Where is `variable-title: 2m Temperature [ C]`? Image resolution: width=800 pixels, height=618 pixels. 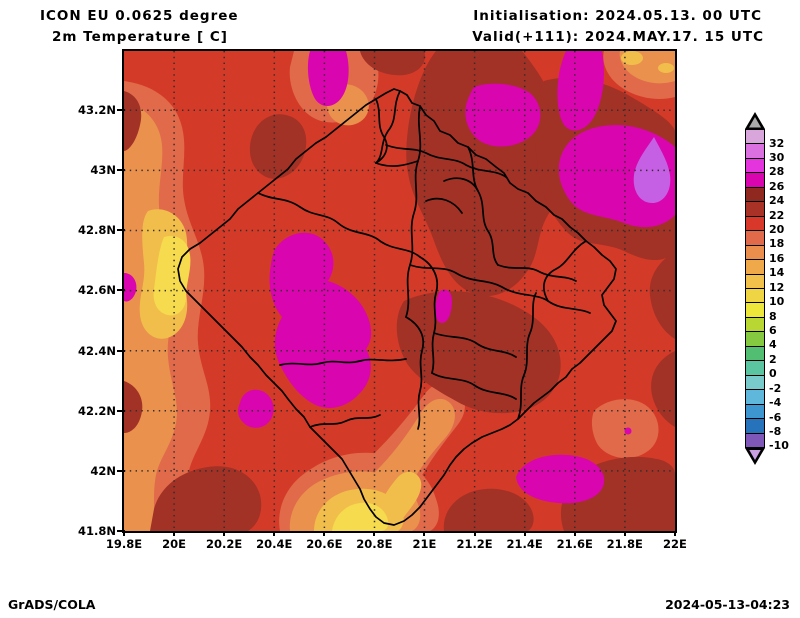 variable-title: 2m Temperature [ C] is located at coordinates (140, 37).